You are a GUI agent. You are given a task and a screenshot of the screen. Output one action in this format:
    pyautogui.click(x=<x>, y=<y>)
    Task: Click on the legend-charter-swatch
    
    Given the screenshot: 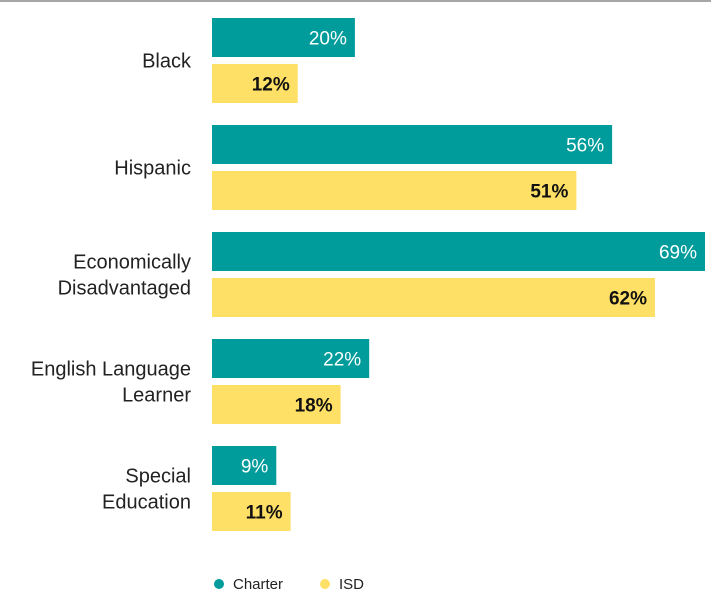 What is the action you would take?
    pyautogui.click(x=219, y=584)
    